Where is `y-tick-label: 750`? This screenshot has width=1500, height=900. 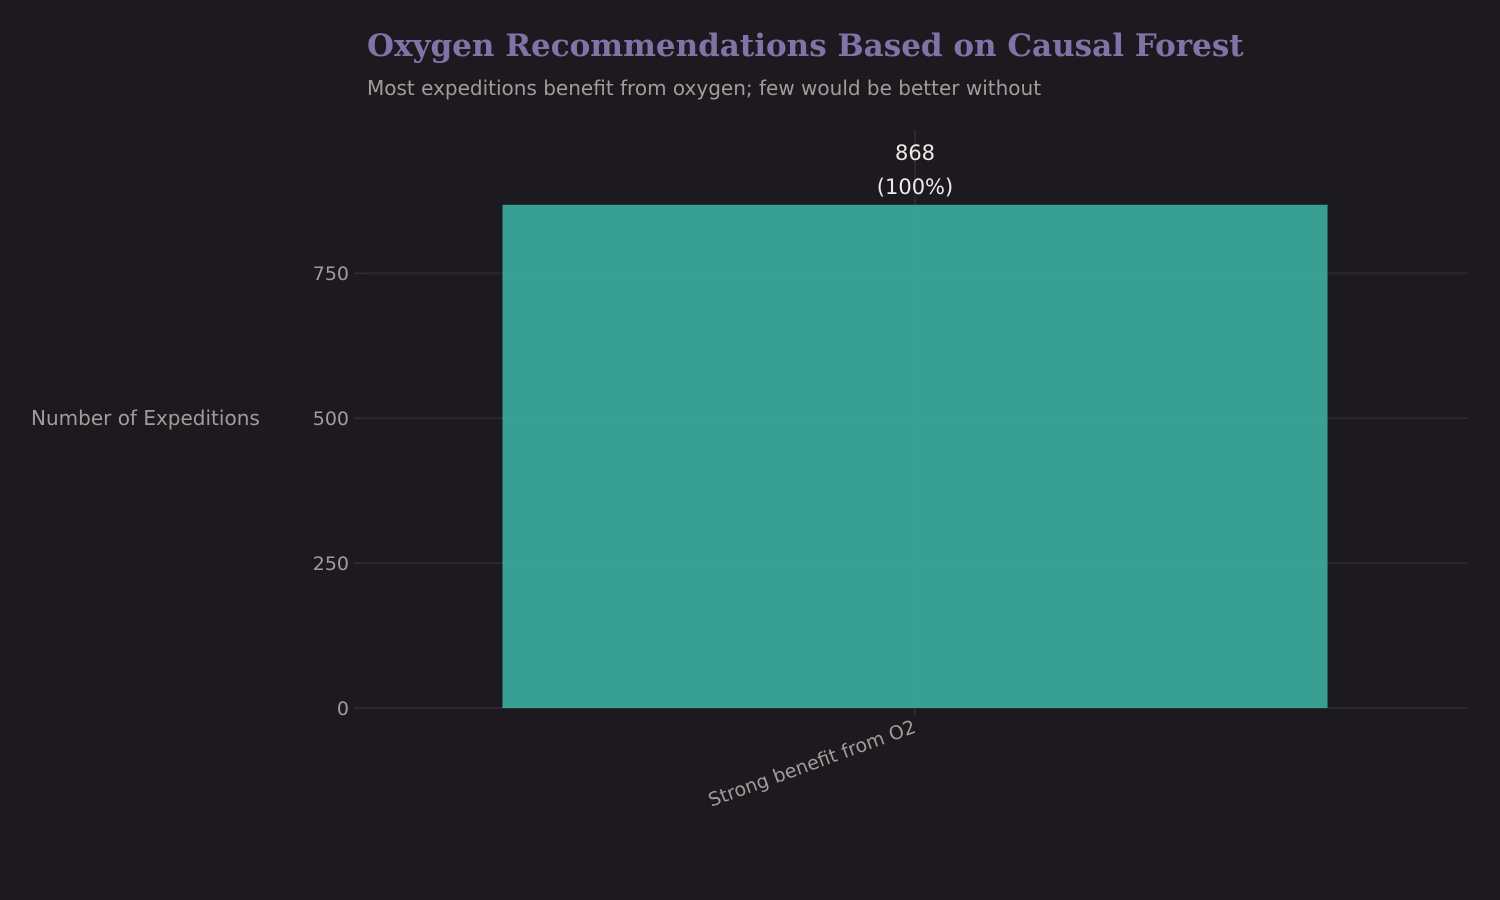
y-tick-label: 750 is located at coordinates (331, 274).